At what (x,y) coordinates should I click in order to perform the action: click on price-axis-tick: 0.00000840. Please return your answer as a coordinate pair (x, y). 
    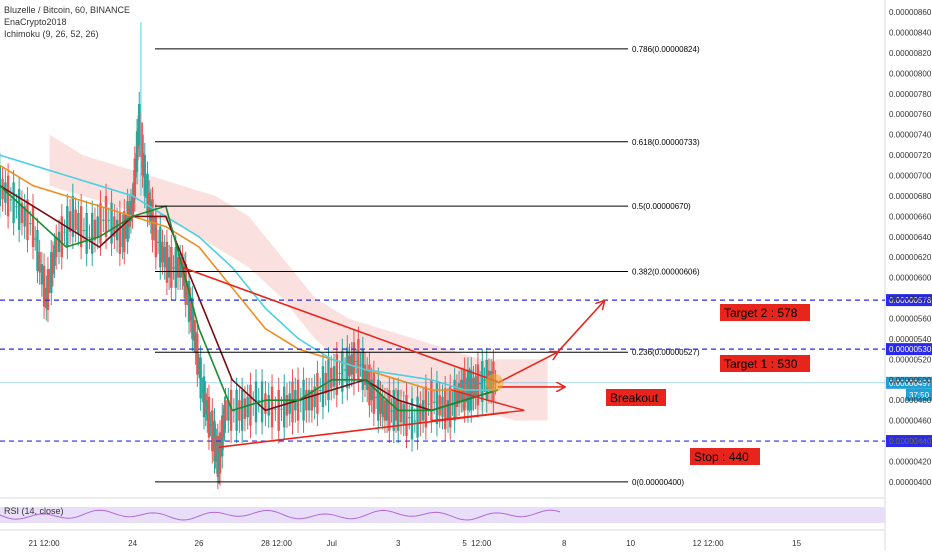
    Looking at the image, I should click on (910, 33).